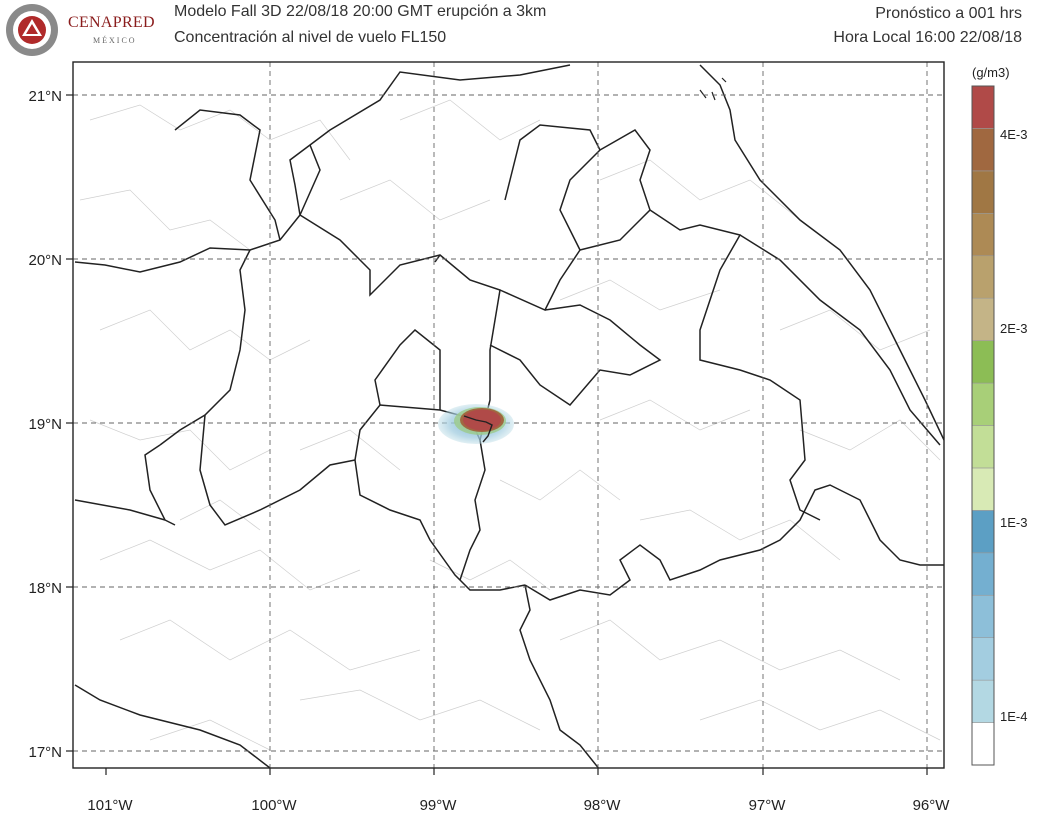 The height and width of the screenshot is (816, 1040). What do you see at coordinates (1013, 522) in the screenshot?
I see `colorbar-tick-label: 1E-3` at bounding box center [1013, 522].